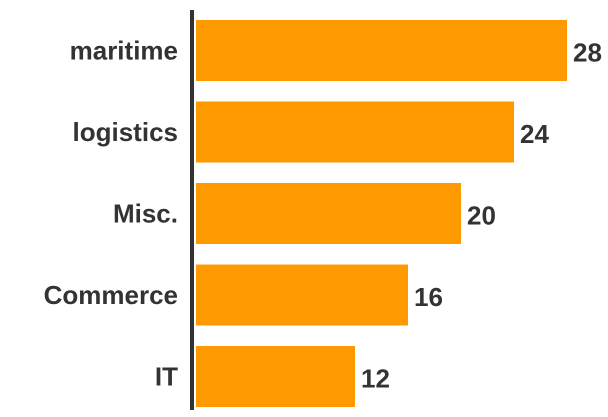  What do you see at coordinates (166, 377) in the screenshot?
I see `category-label: IT` at bounding box center [166, 377].